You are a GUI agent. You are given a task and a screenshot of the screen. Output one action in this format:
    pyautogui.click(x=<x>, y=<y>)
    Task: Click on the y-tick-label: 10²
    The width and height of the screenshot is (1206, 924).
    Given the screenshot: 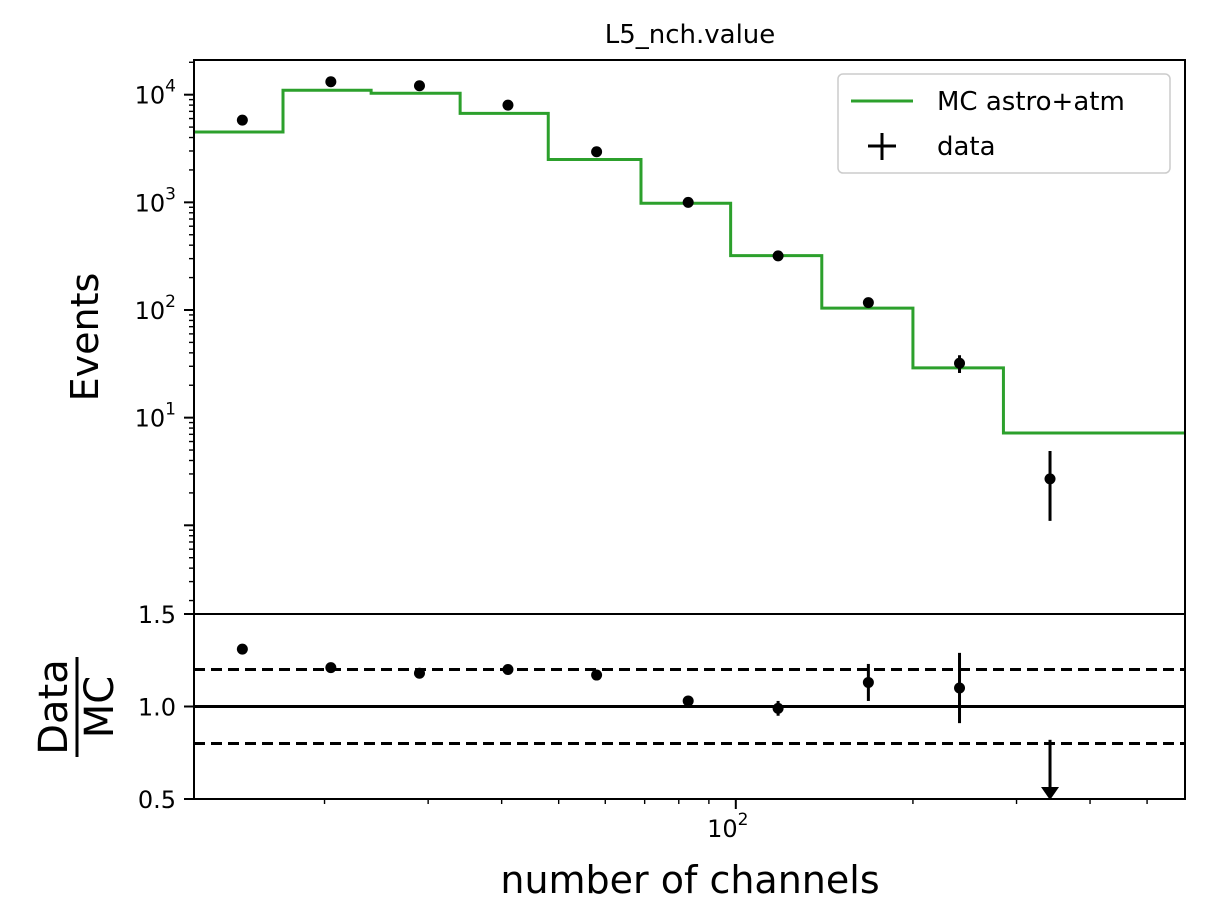 What is the action you would take?
    pyautogui.click(x=155, y=308)
    